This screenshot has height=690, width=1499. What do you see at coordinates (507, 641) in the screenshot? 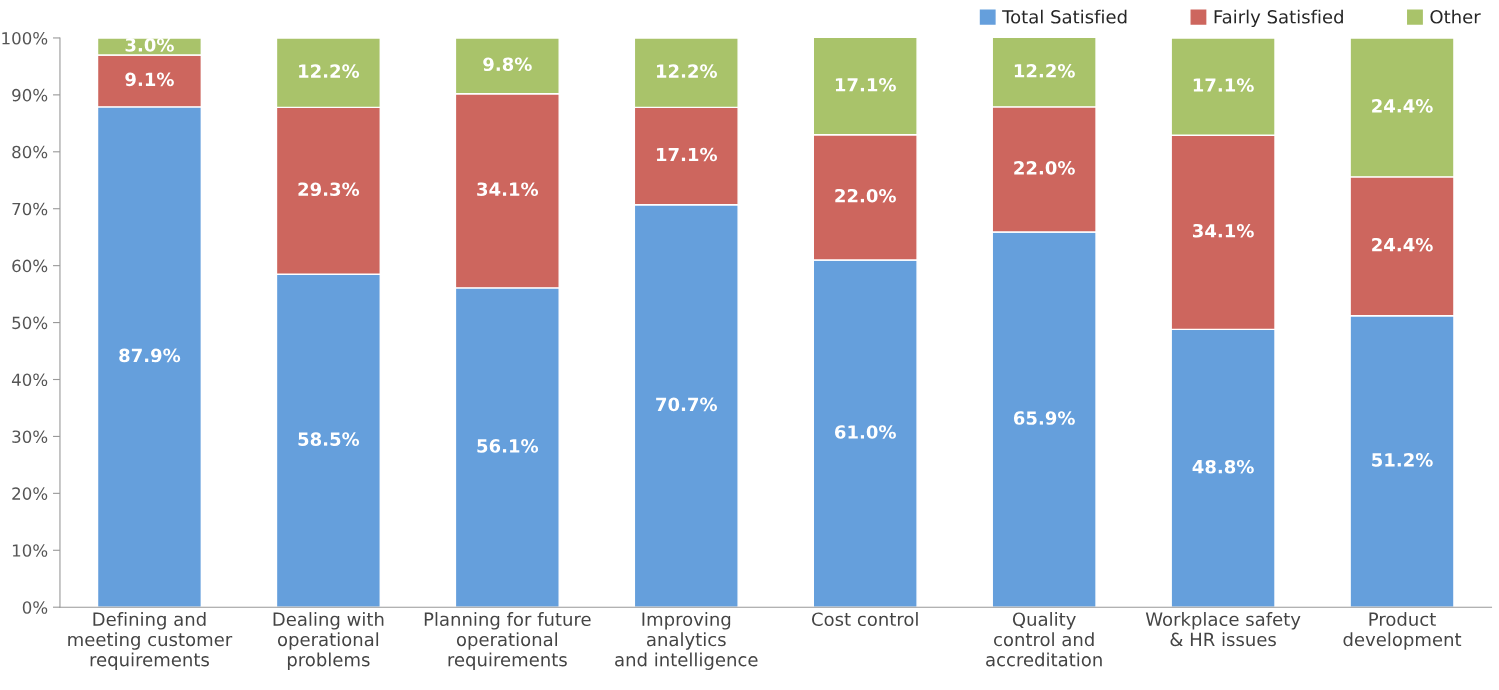
I see `x-tick-label: Planning for future operational requirements` at bounding box center [507, 641].